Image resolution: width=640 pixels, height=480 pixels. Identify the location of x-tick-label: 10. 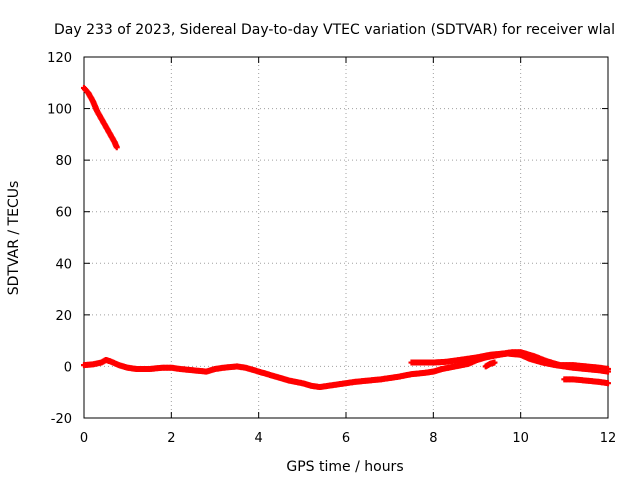
(520, 438).